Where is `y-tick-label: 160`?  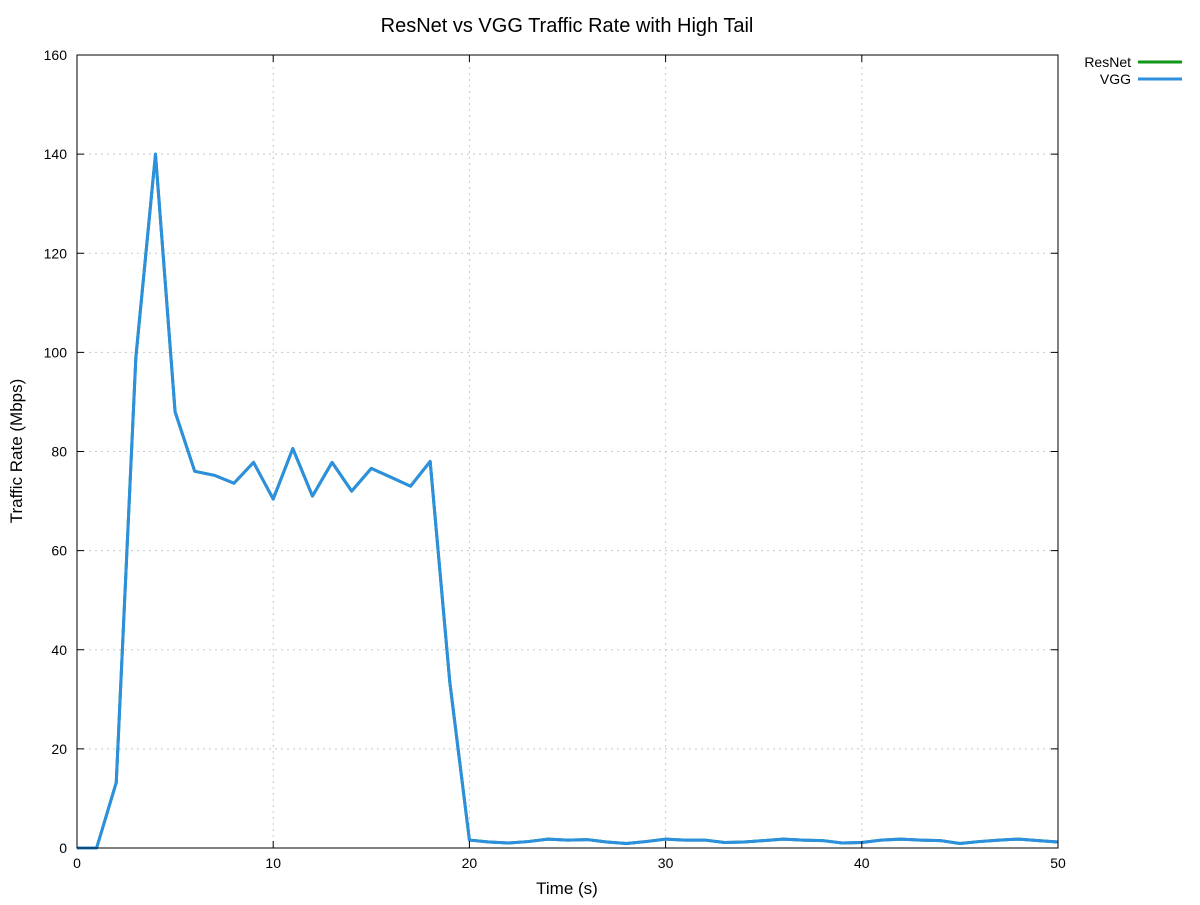 y-tick-label: 160 is located at coordinates (56, 55).